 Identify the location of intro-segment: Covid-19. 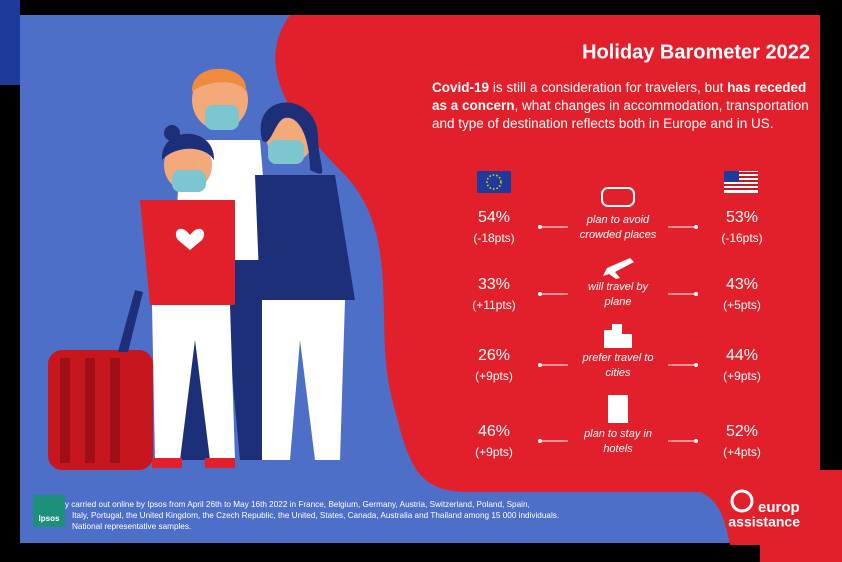
(460, 87).